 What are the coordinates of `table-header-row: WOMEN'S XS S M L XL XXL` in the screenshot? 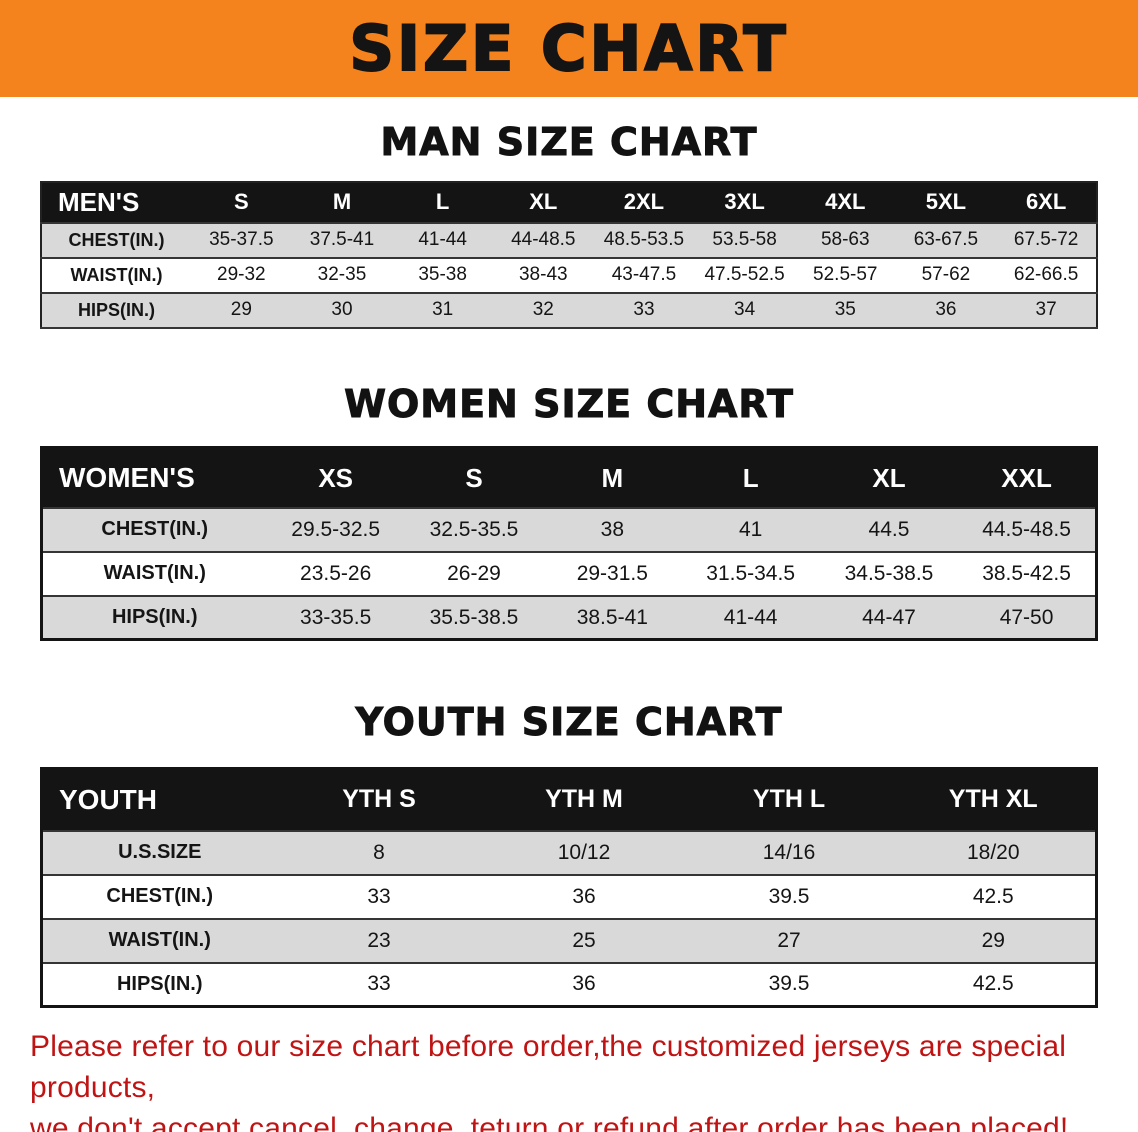 It's located at (569, 477).